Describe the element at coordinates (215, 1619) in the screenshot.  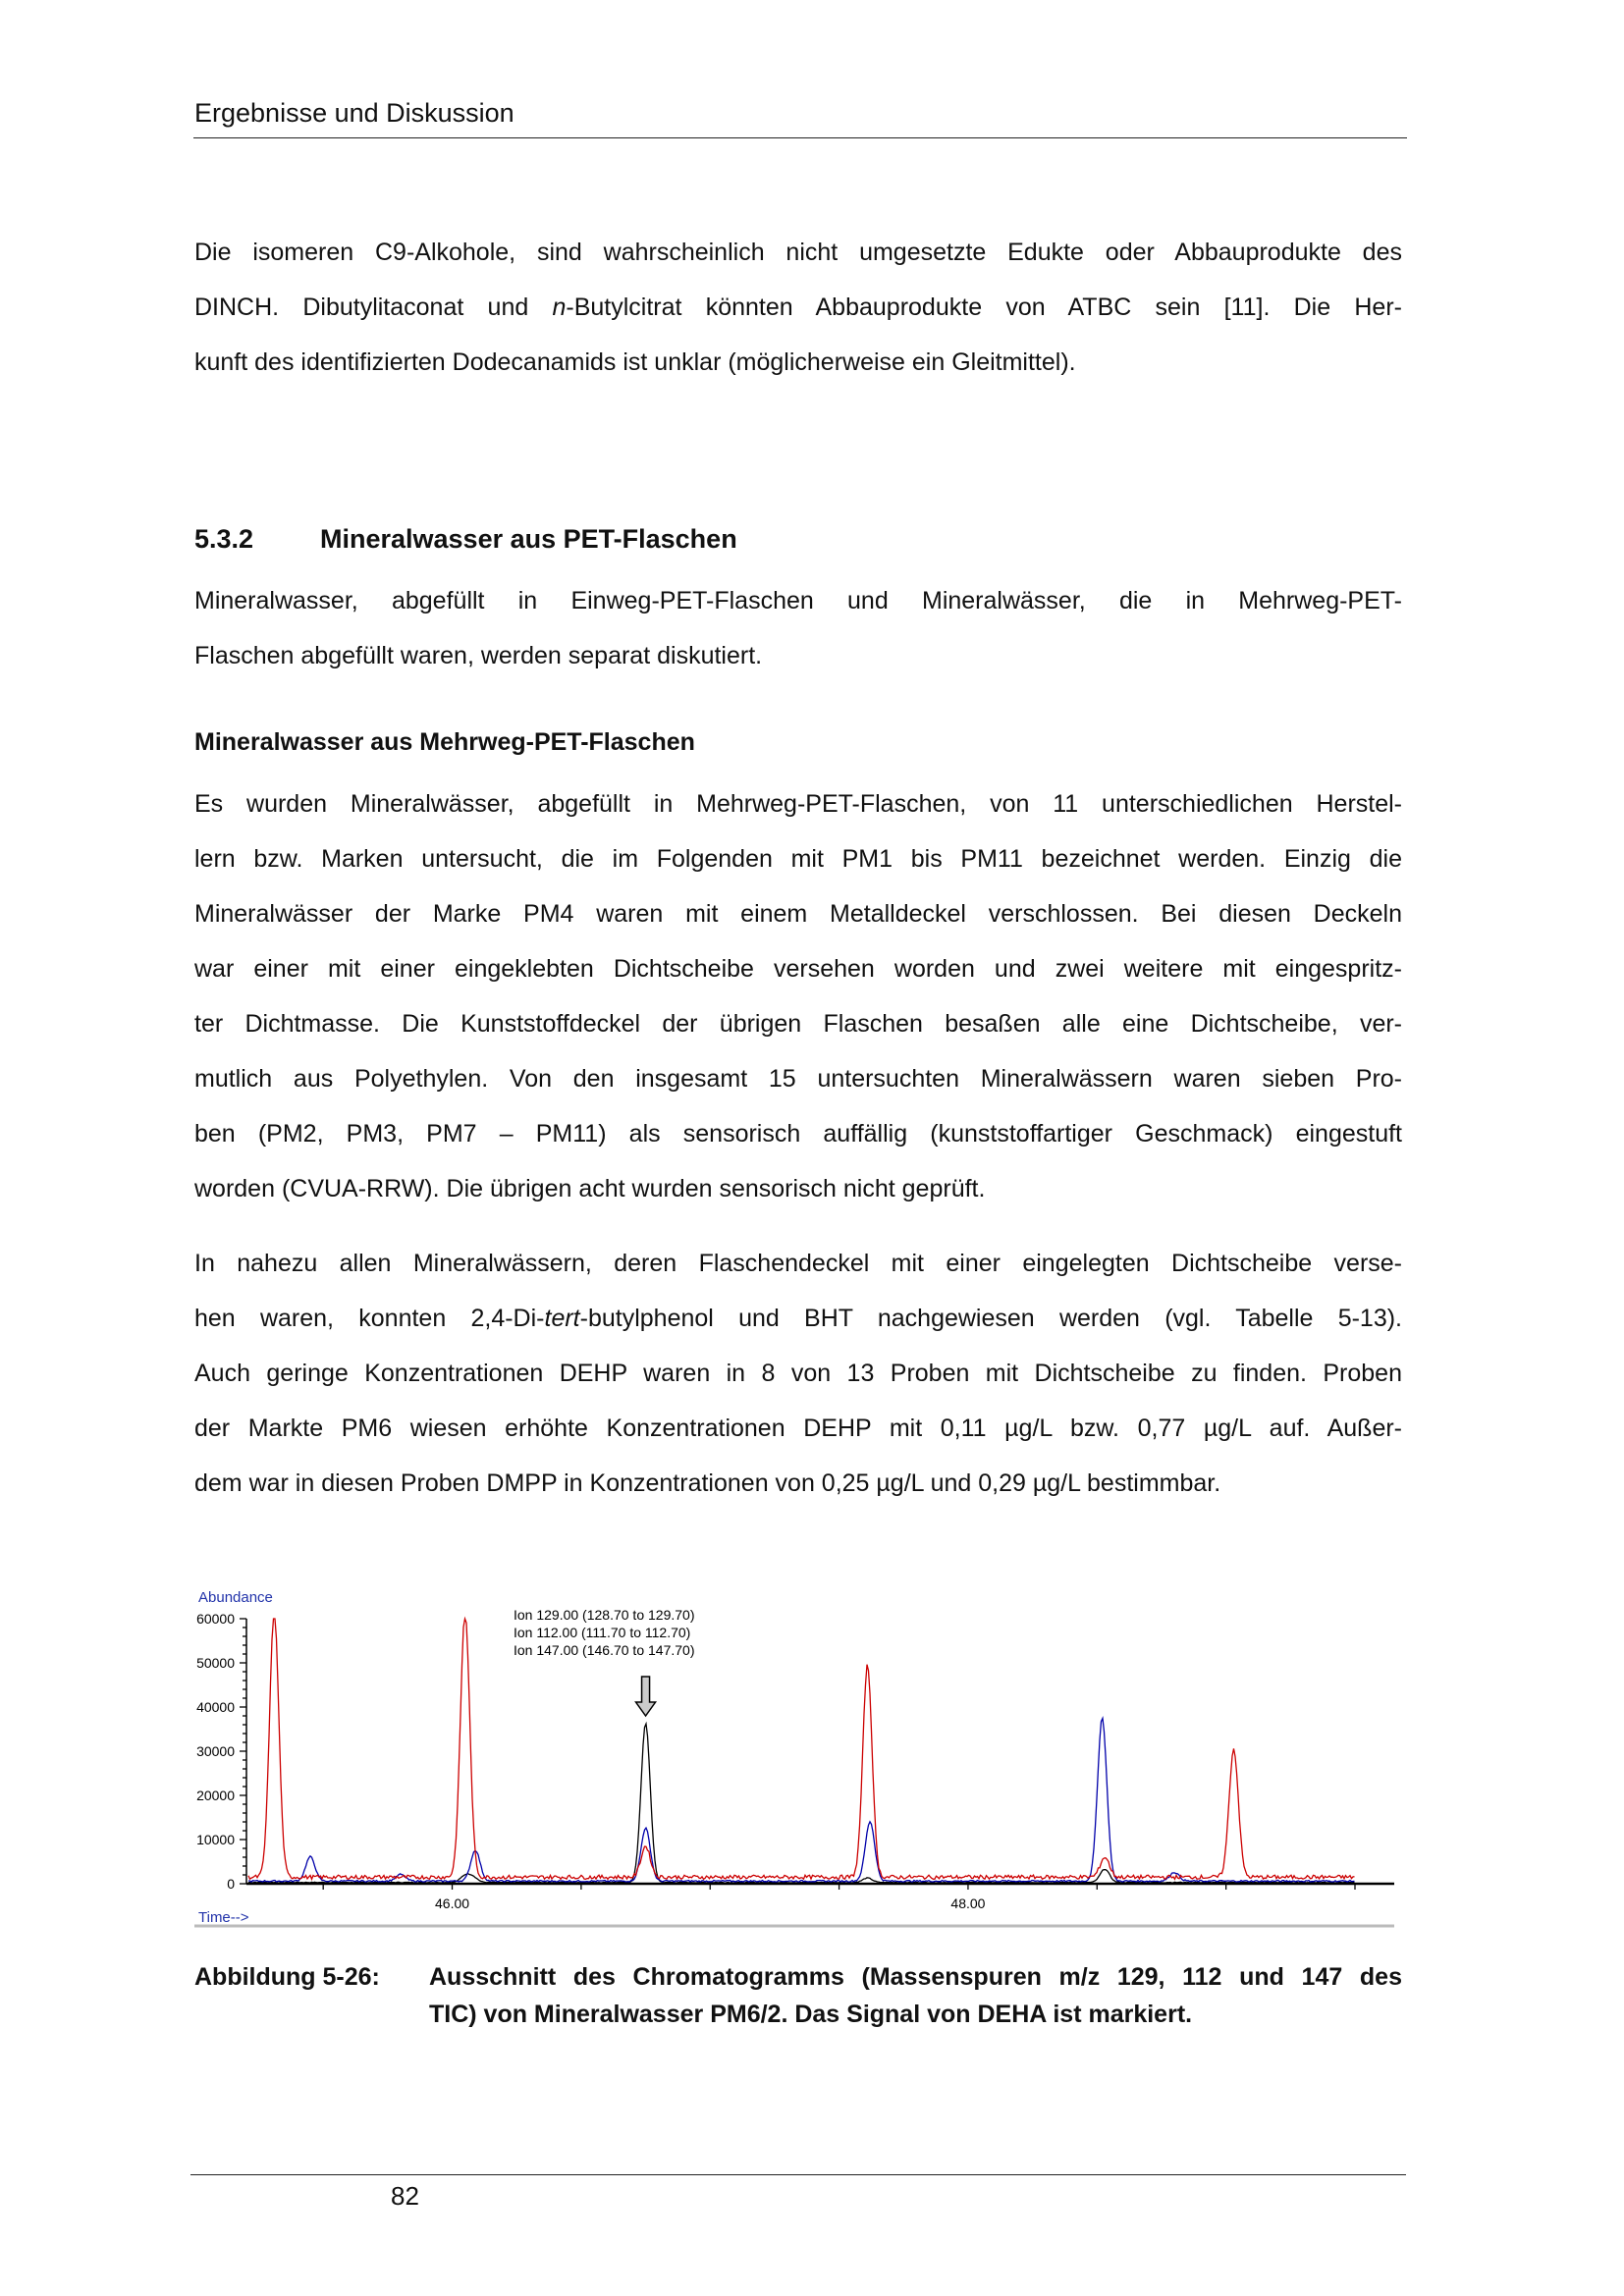
I see `y-tick-label: 60000` at that location.